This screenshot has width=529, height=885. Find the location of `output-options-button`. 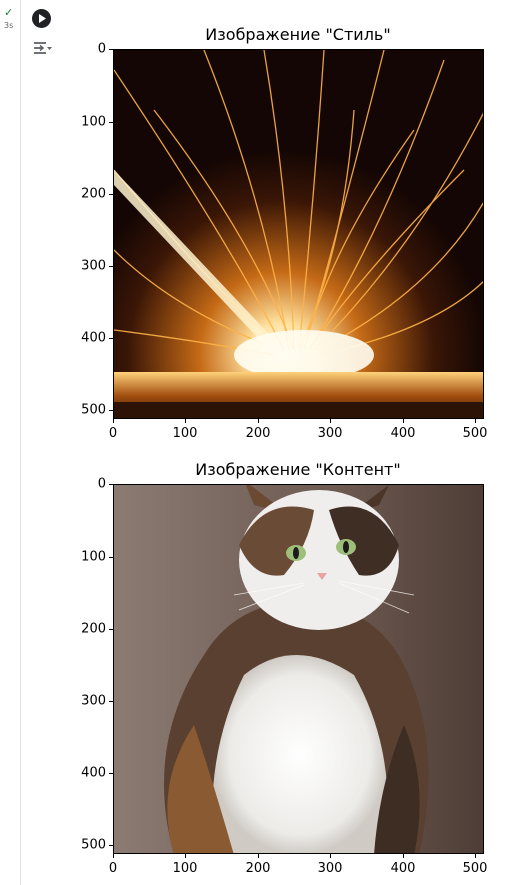

output-options-button is located at coordinates (42, 48).